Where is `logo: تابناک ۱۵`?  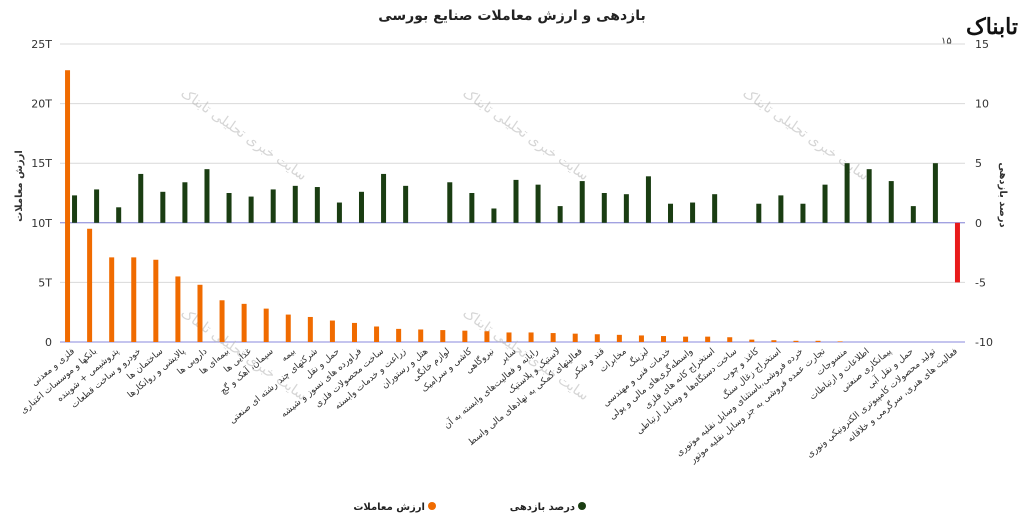
logo: تابناک ۱۵ is located at coordinates (975, 26).